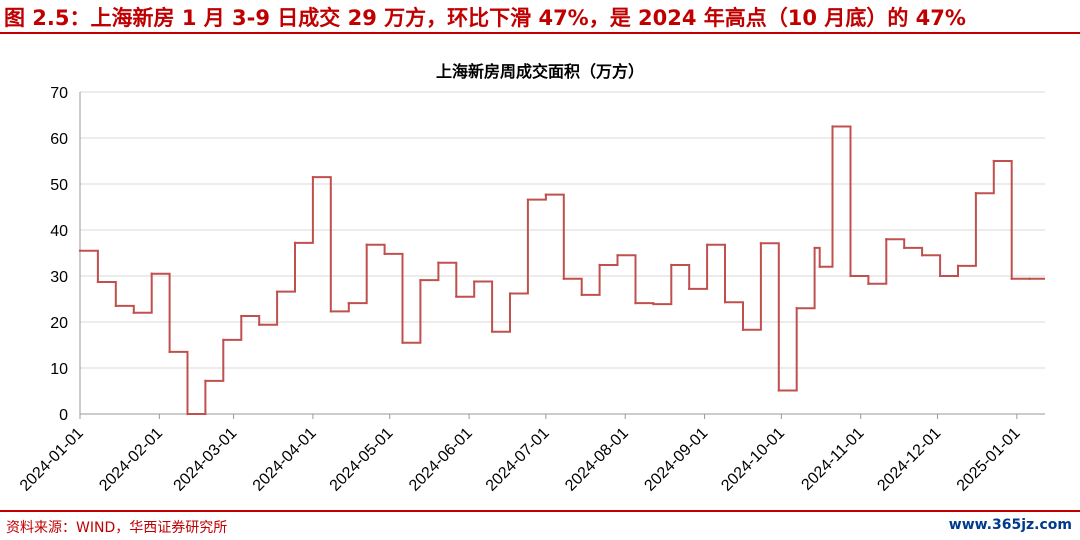  Describe the element at coordinates (909, 460) in the screenshot. I see `x-tick-label: 2024-12-01` at that location.